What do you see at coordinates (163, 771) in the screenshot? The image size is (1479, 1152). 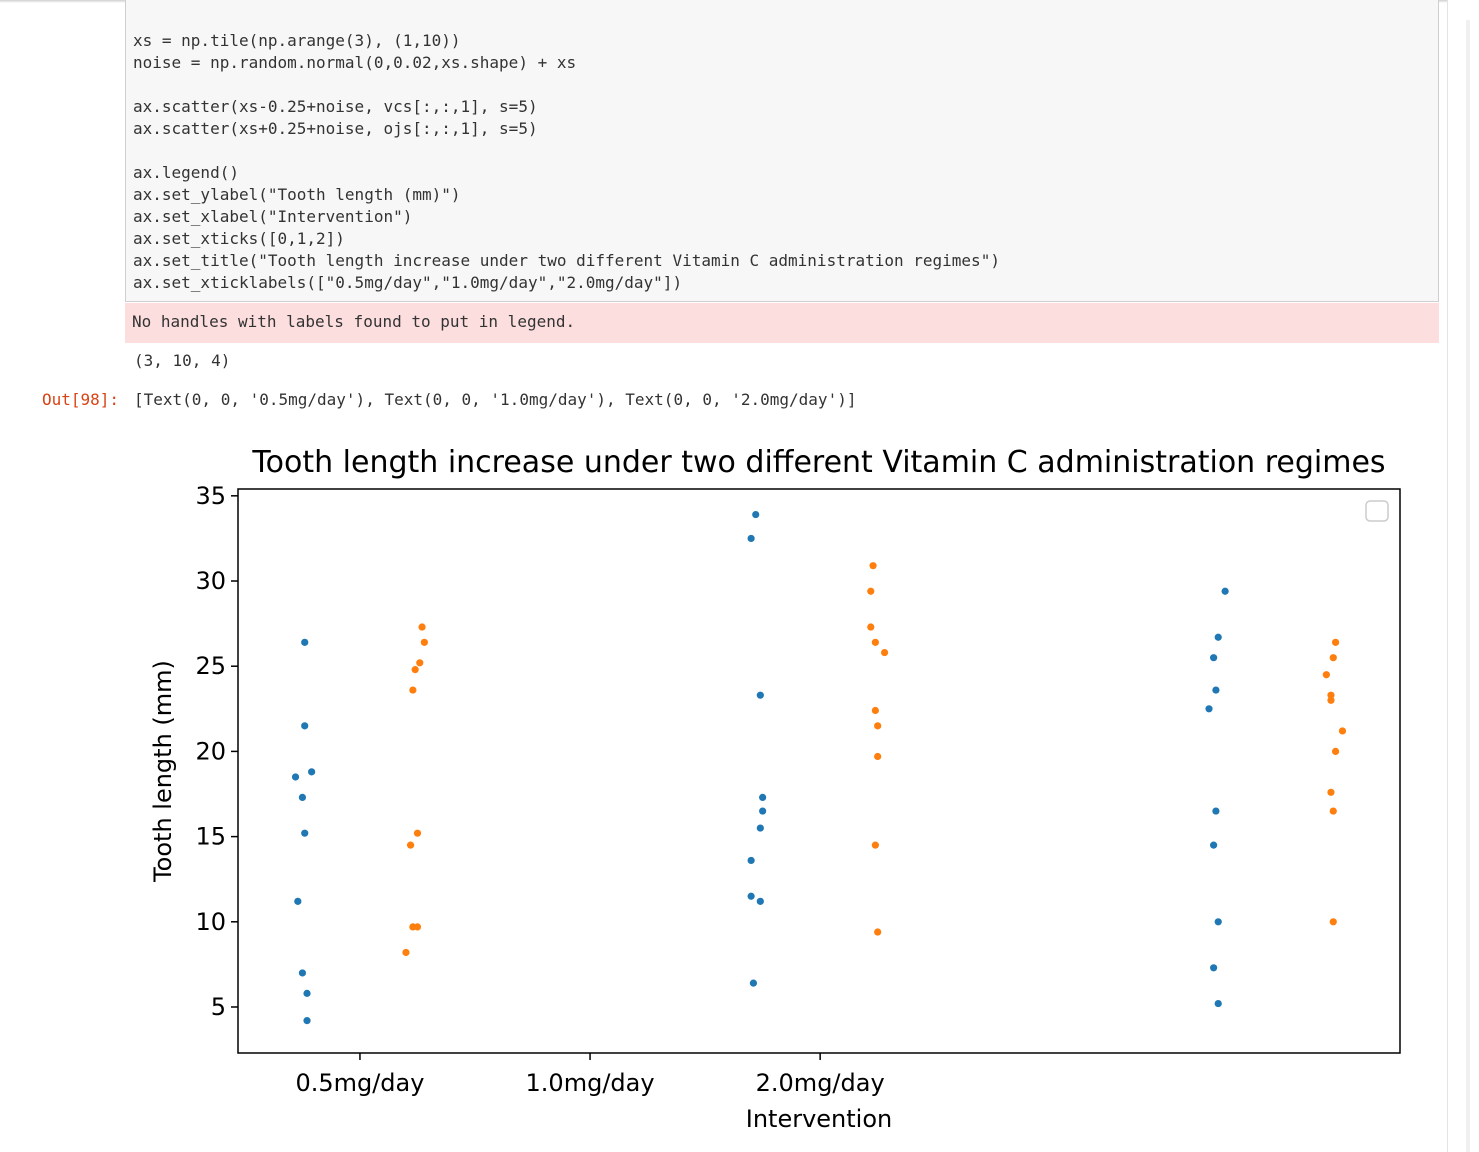 I see `y-axis-label: Tooth length (mm)` at bounding box center [163, 771].